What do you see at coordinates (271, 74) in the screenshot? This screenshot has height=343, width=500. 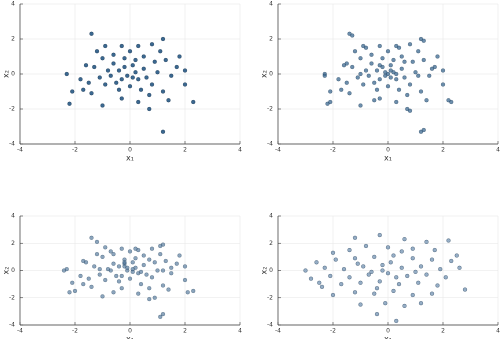 I see `y-tick-label: 0` at bounding box center [271, 74].